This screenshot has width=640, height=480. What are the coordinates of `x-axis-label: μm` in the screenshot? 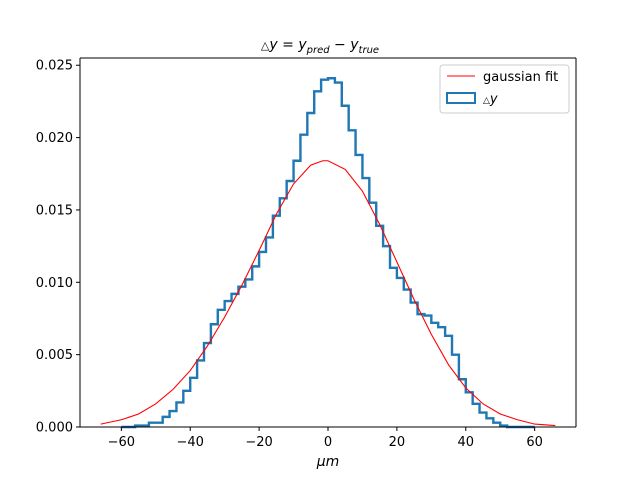 It's located at (328, 462).